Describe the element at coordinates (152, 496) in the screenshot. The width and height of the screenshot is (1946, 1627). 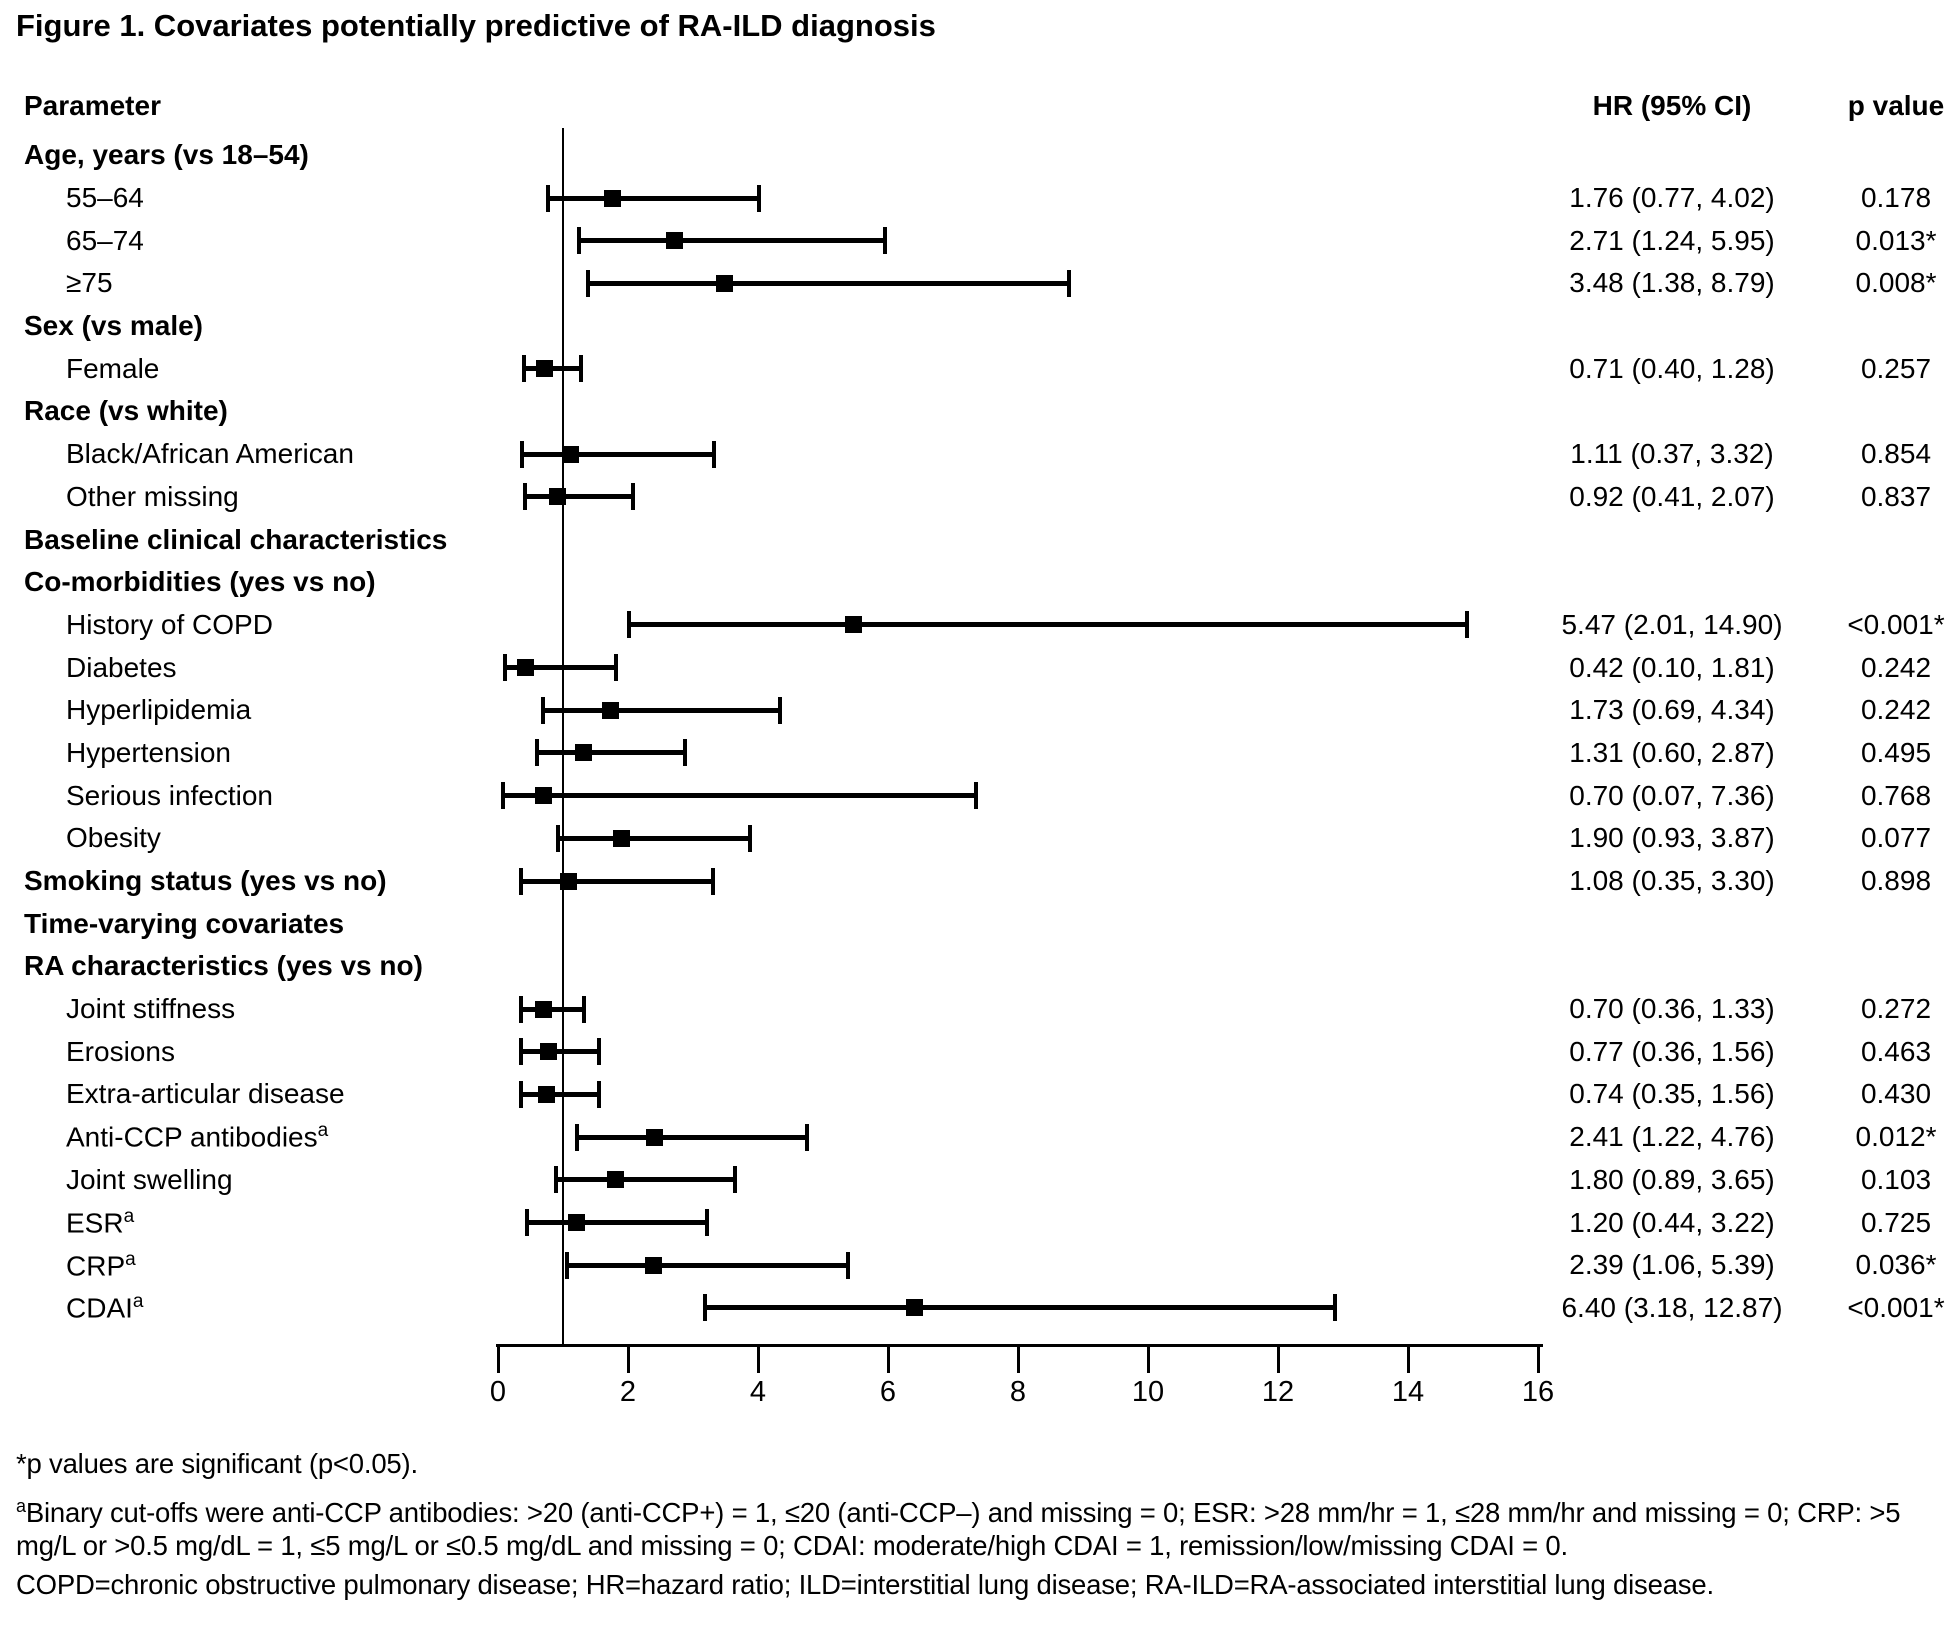
I see `row-label-main: Other missing` at that location.